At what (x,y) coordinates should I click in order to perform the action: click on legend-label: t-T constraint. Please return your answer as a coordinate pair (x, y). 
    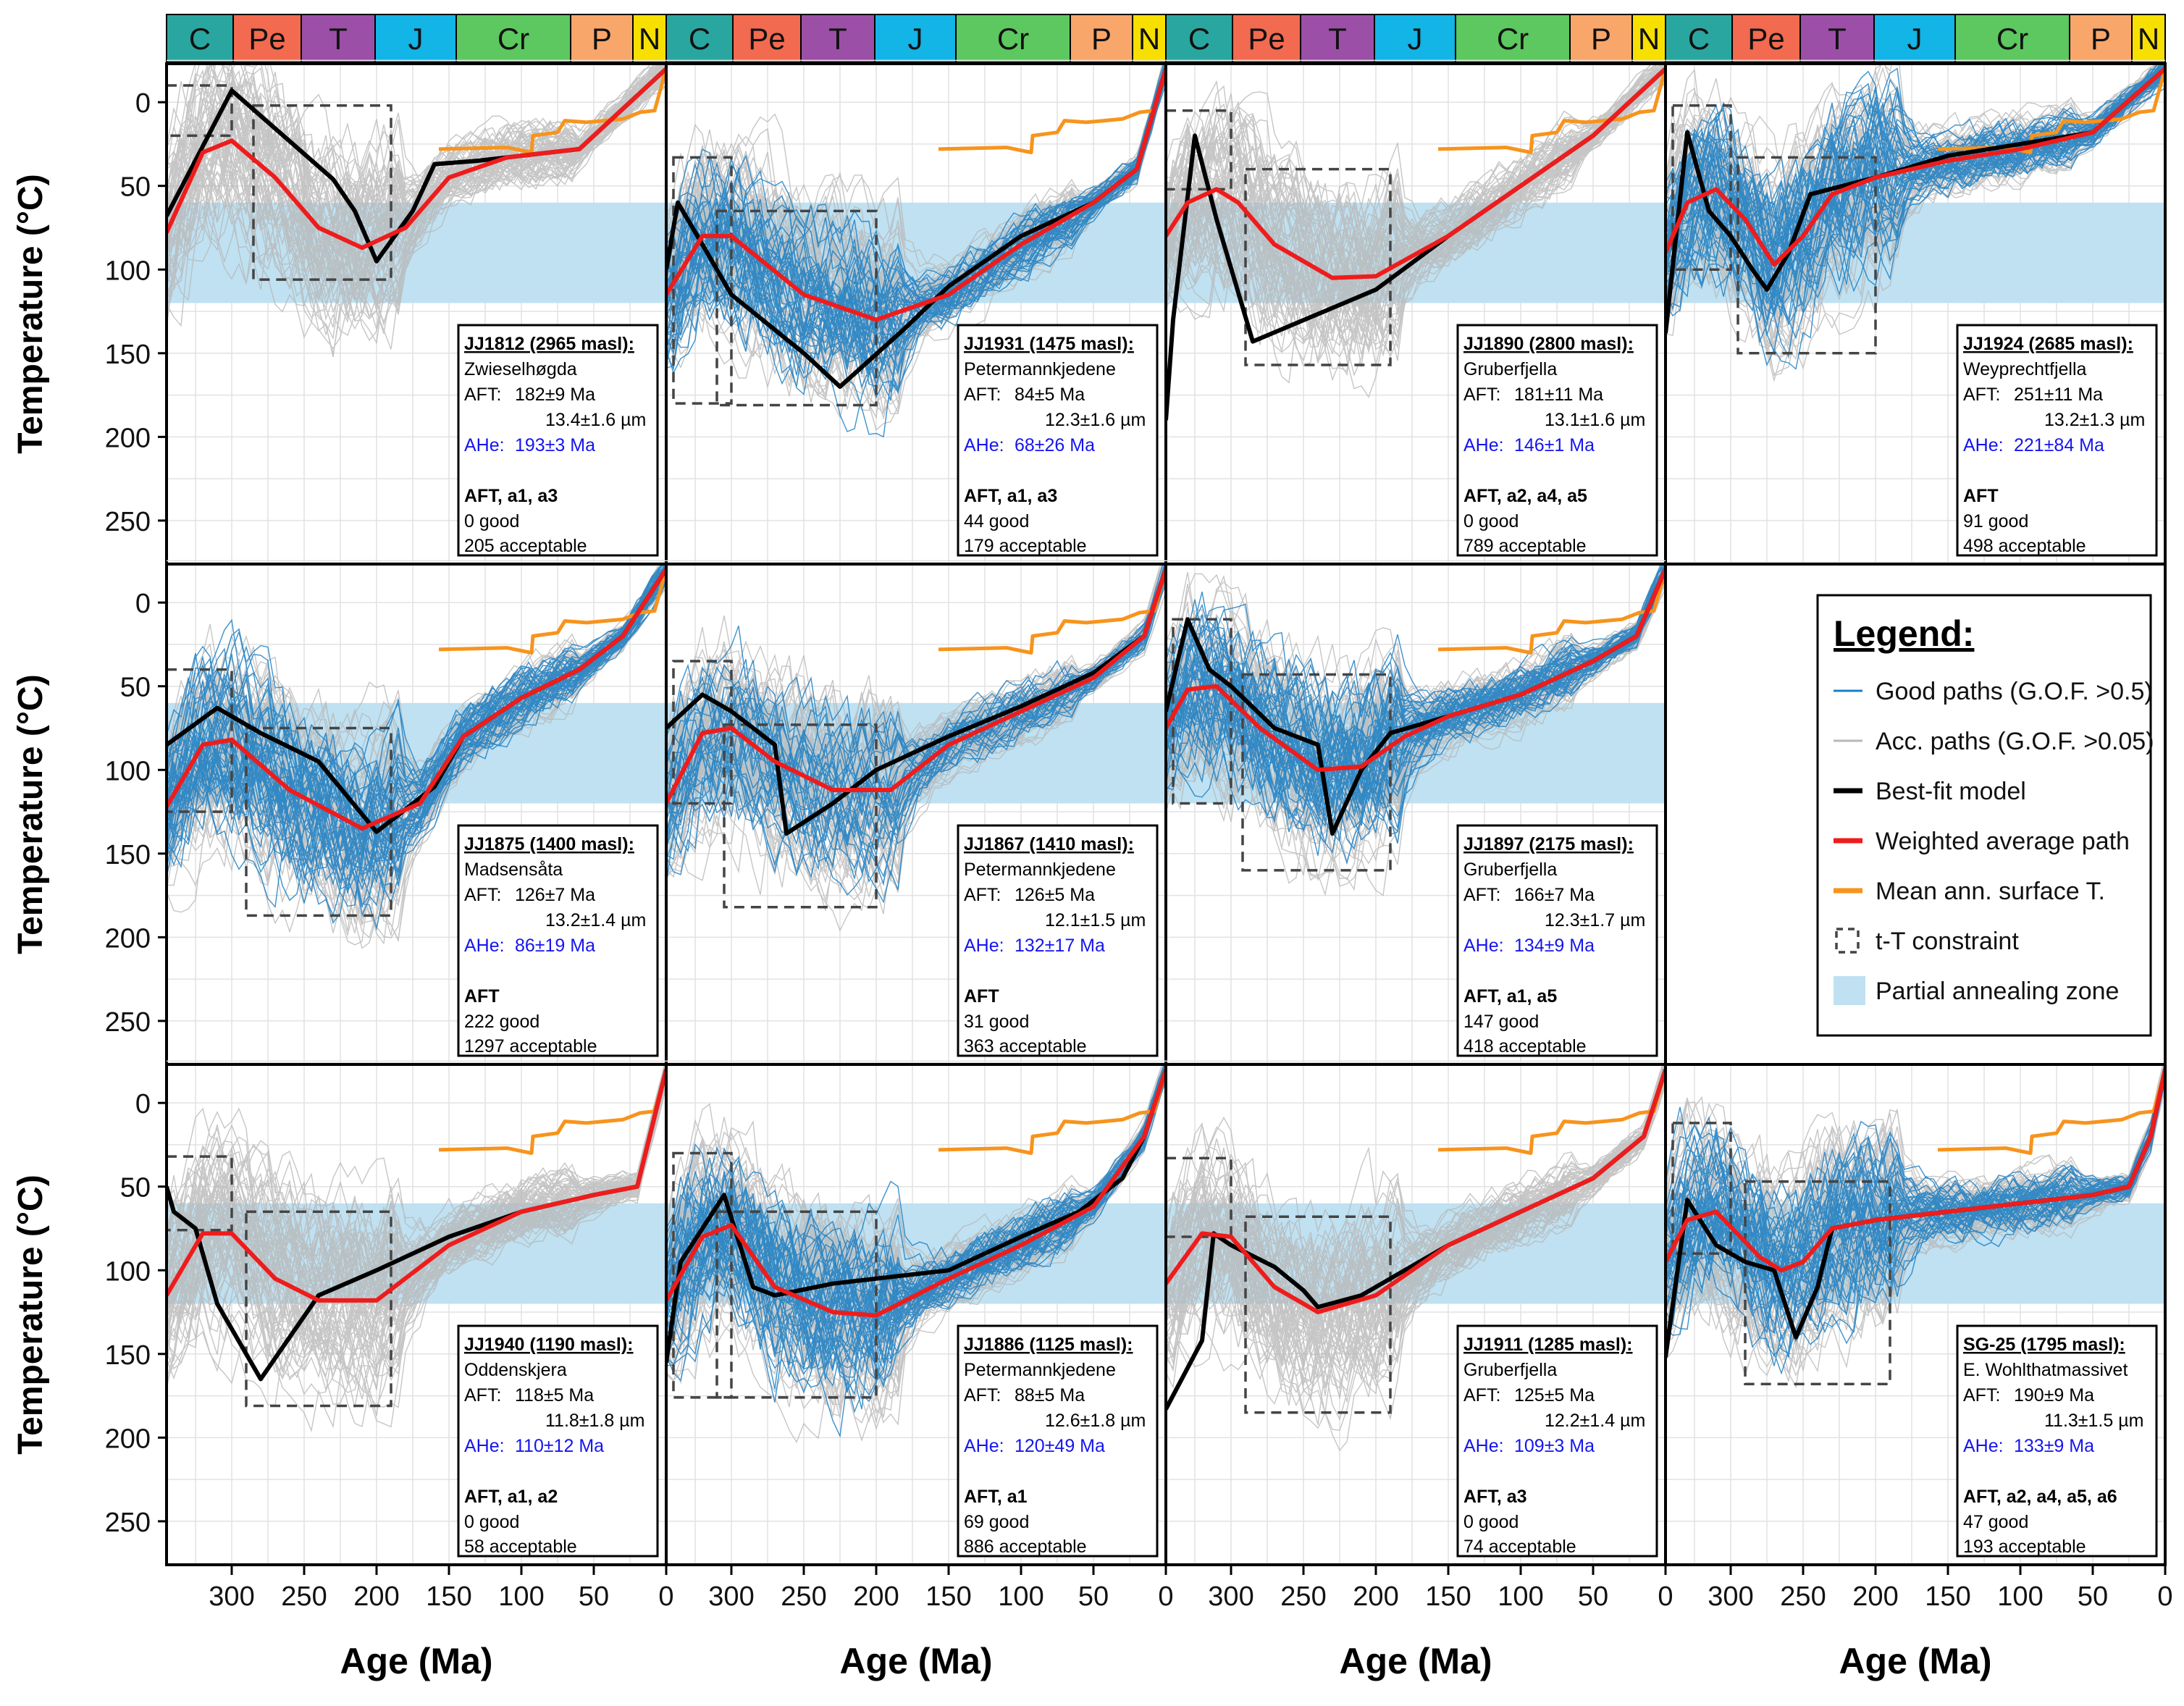
    Looking at the image, I should click on (1947, 942).